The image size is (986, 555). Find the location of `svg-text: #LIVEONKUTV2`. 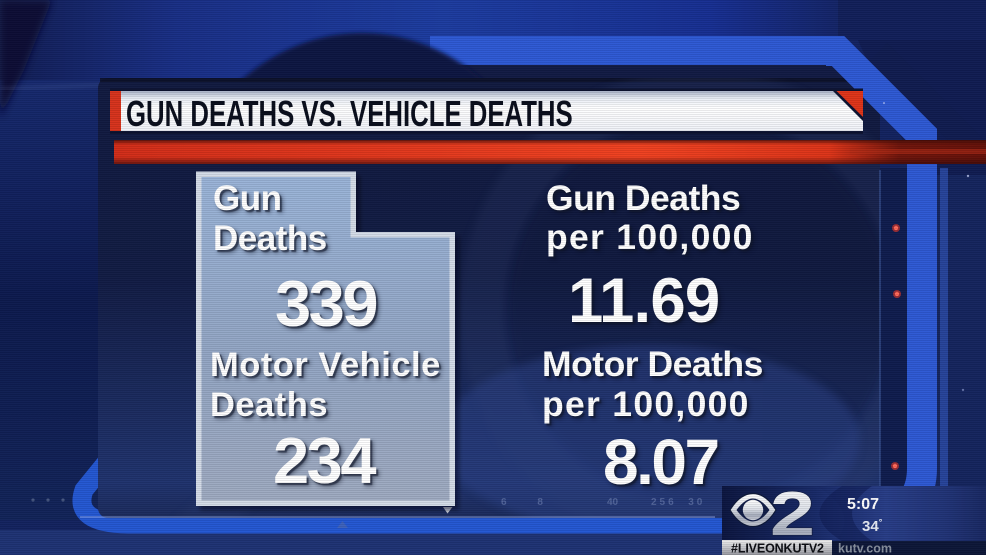

svg-text: #LIVEONKUTV2 is located at coordinates (777, 548).